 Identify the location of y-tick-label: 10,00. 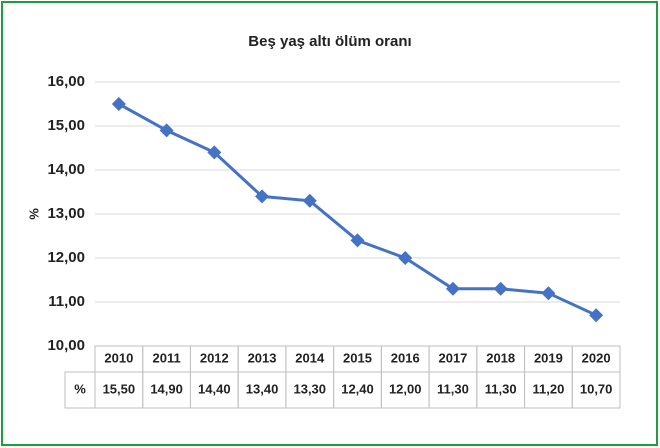
(66, 345).